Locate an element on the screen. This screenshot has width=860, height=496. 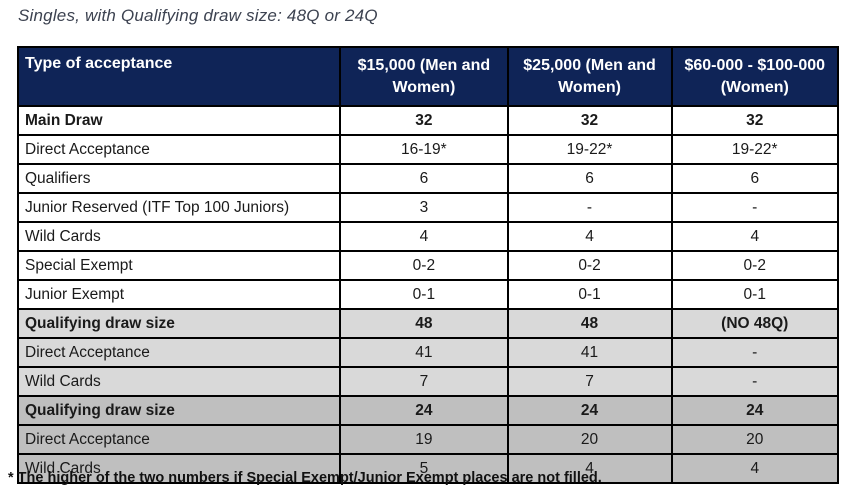
table-row: Qualifying draw size 24 24 24 is located at coordinates (428, 410).